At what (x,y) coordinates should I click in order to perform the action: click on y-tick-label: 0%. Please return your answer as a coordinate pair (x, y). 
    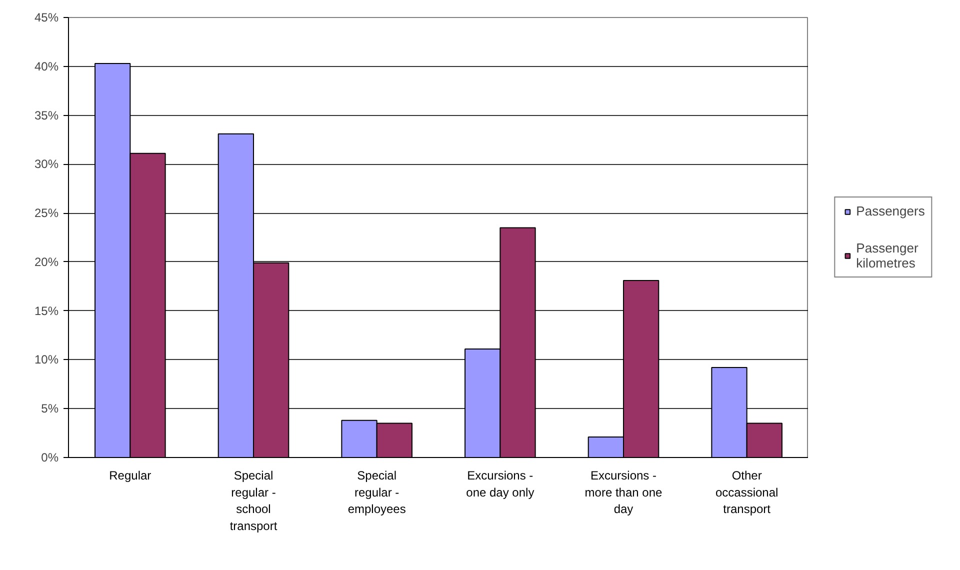
    Looking at the image, I should click on (50, 457).